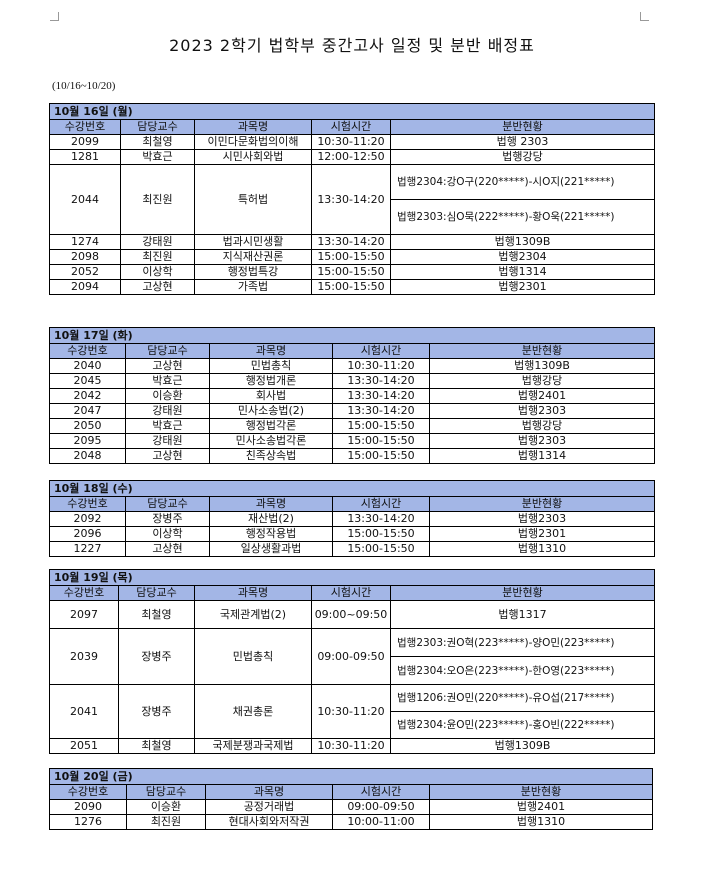 This screenshot has width=704, height=873. Describe the element at coordinates (84, 711) in the screenshot. I see `course-id-cell: 2041` at that location.